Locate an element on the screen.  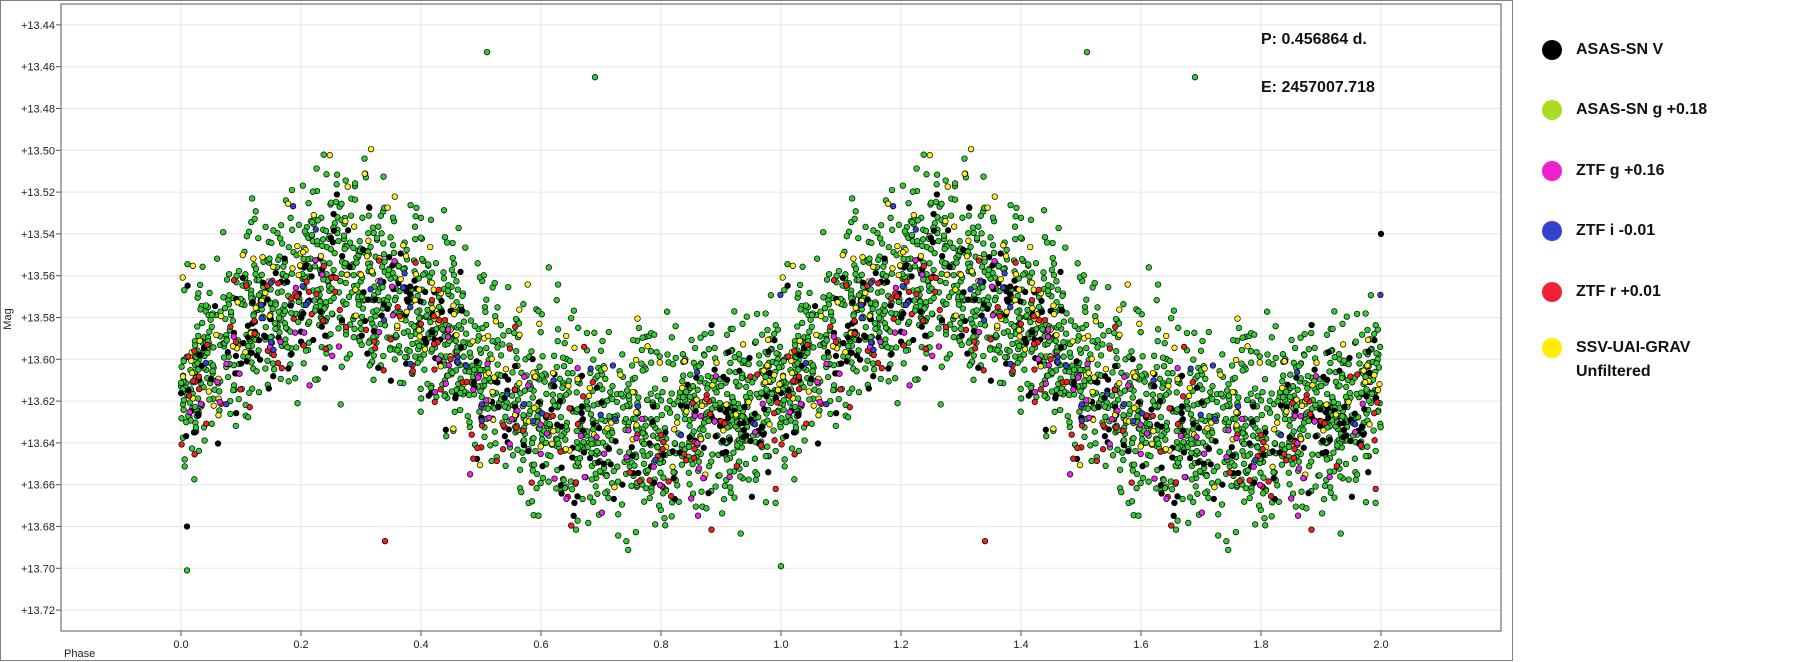
y-tick-label: +13.70 is located at coordinates (38, 569).